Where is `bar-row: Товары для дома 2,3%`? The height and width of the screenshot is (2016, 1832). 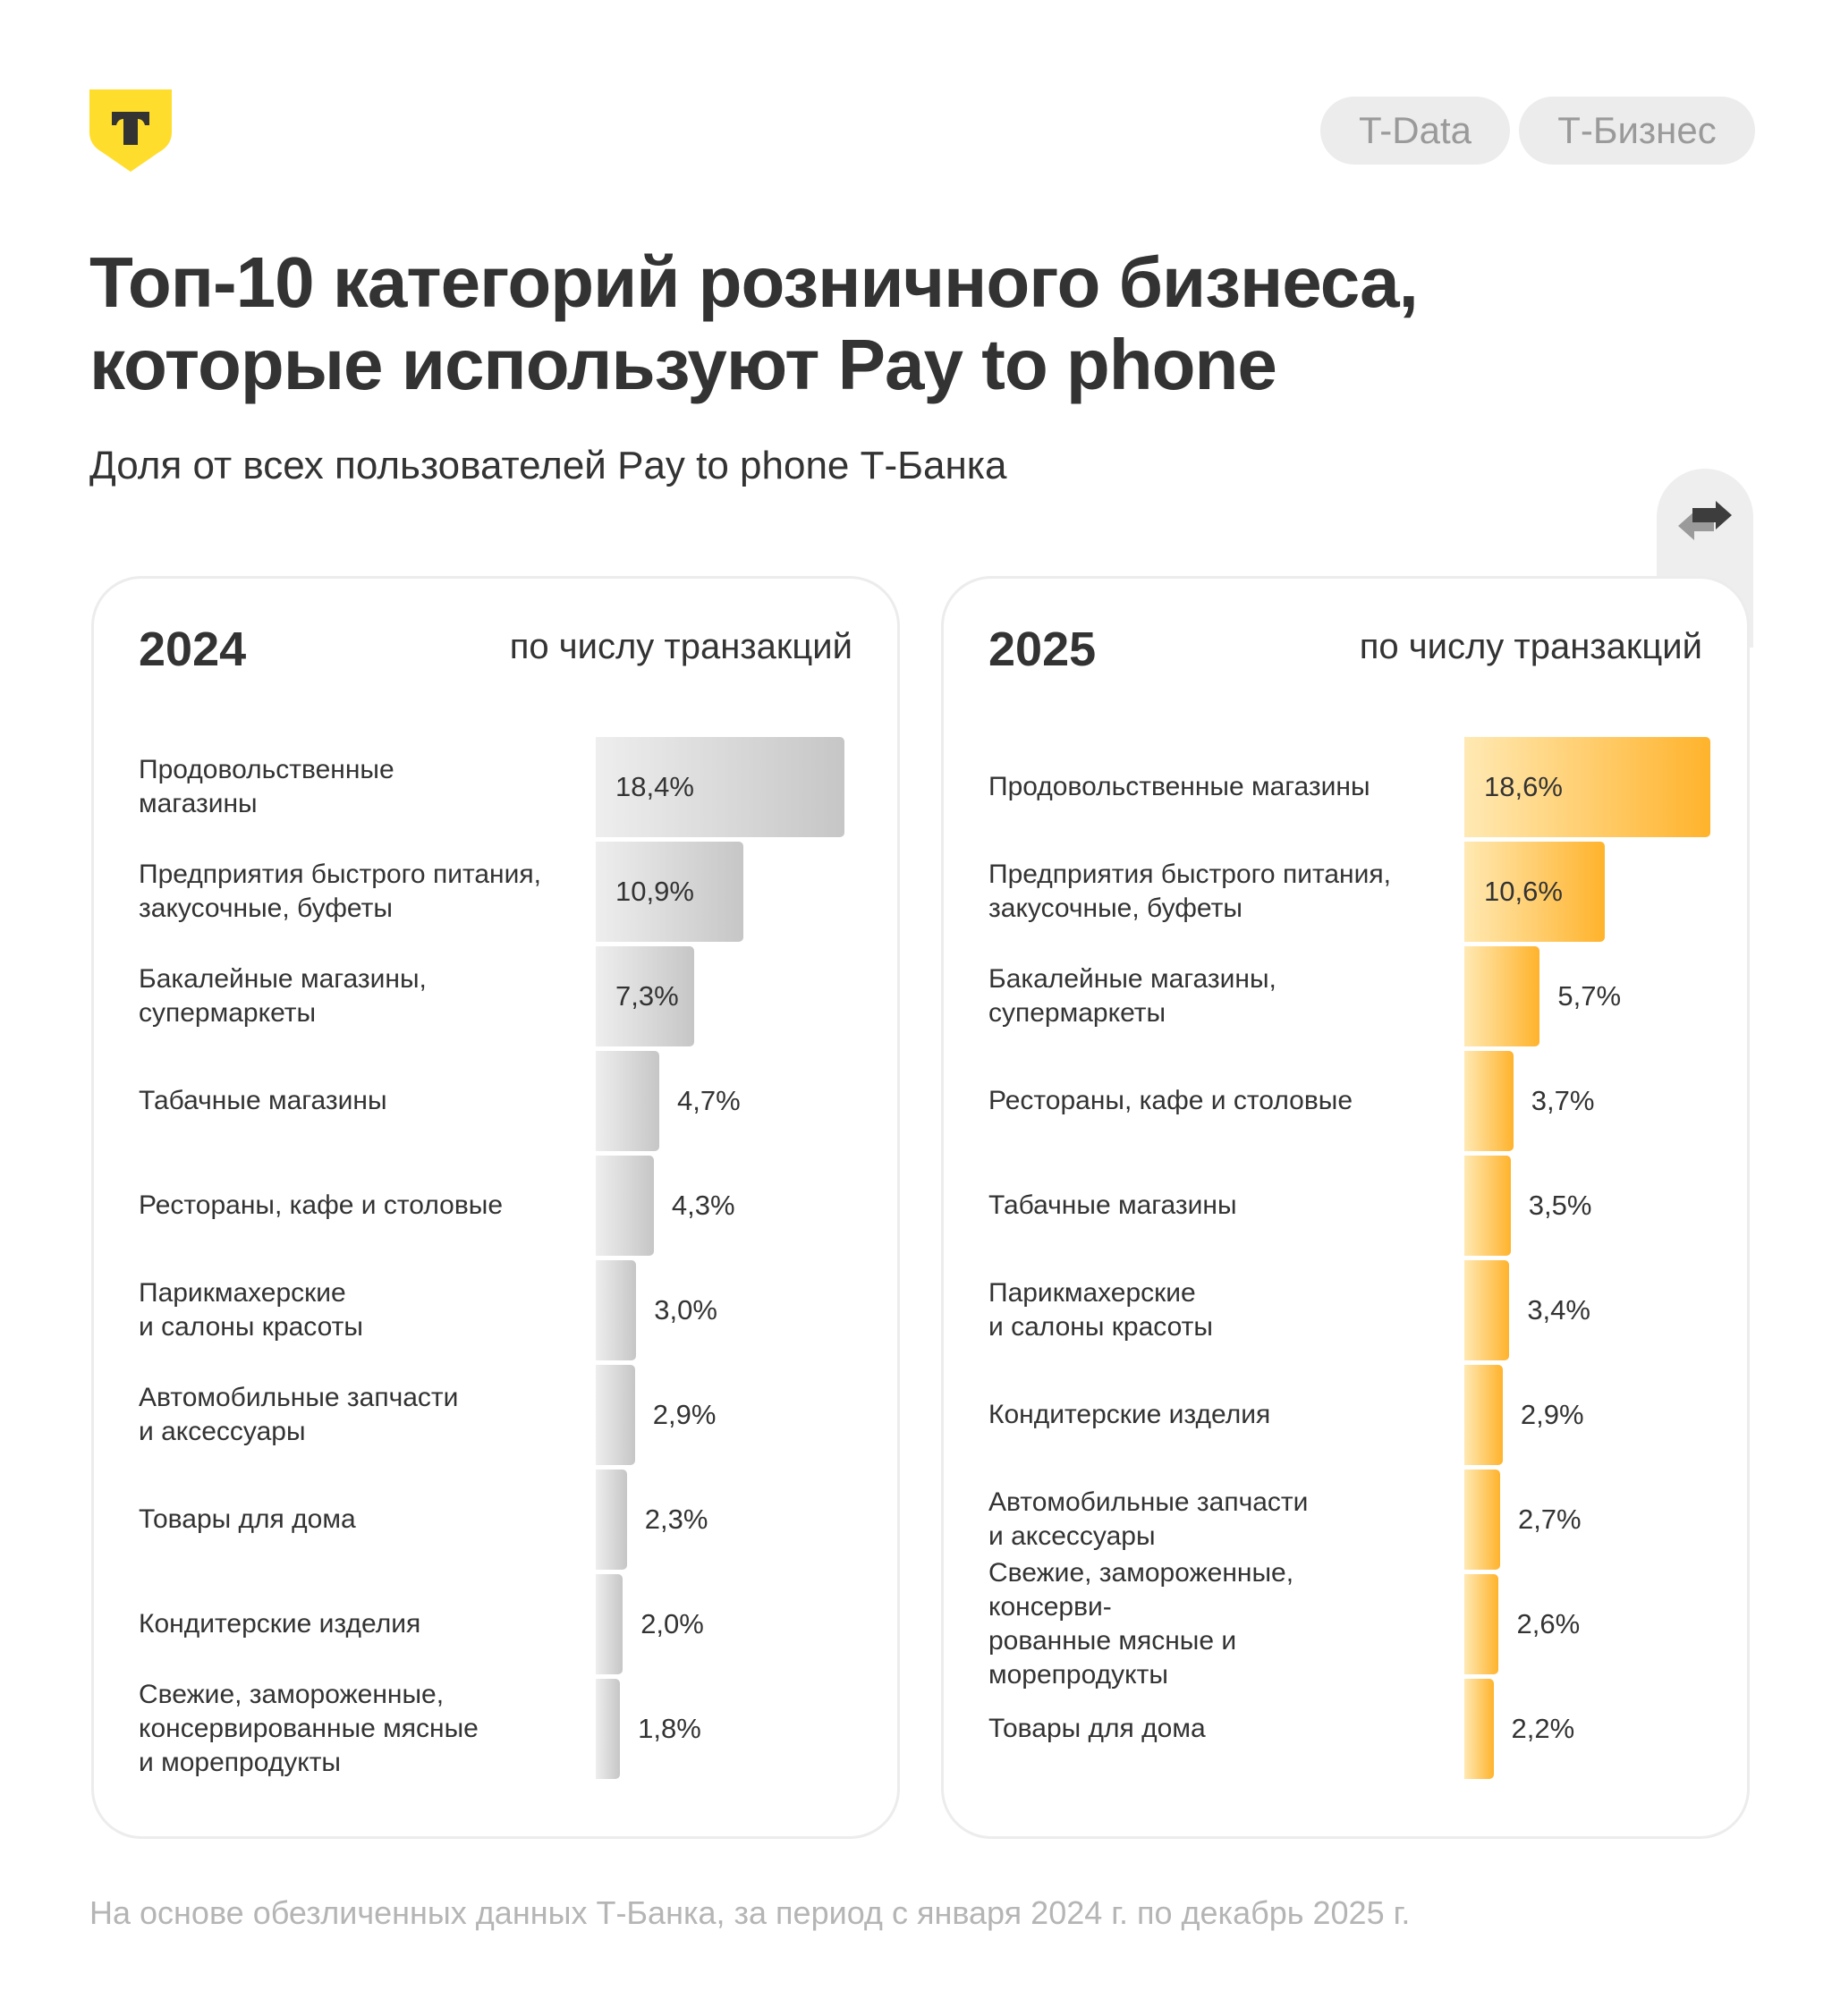 bar-row: Товары для дома 2,3% is located at coordinates (495, 1520).